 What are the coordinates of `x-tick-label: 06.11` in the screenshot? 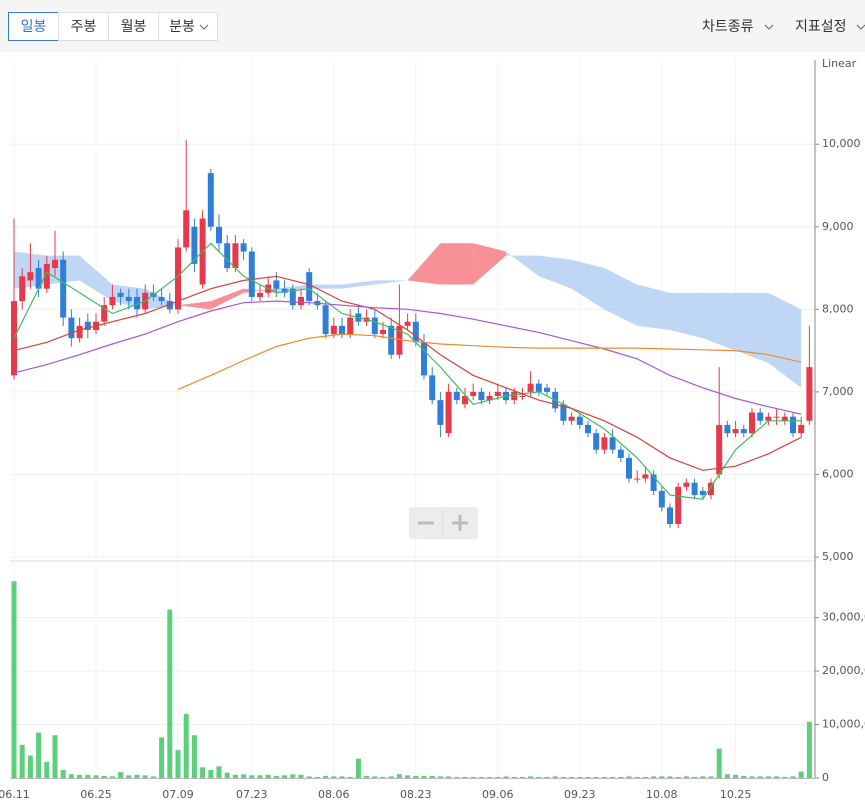 It's located at (15, 794).